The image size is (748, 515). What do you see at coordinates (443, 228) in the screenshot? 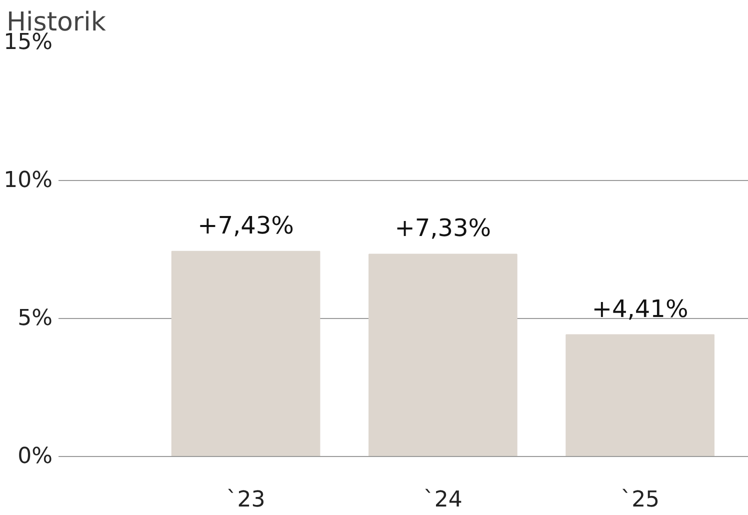
I see `data-label: +7,33%` at bounding box center [443, 228].